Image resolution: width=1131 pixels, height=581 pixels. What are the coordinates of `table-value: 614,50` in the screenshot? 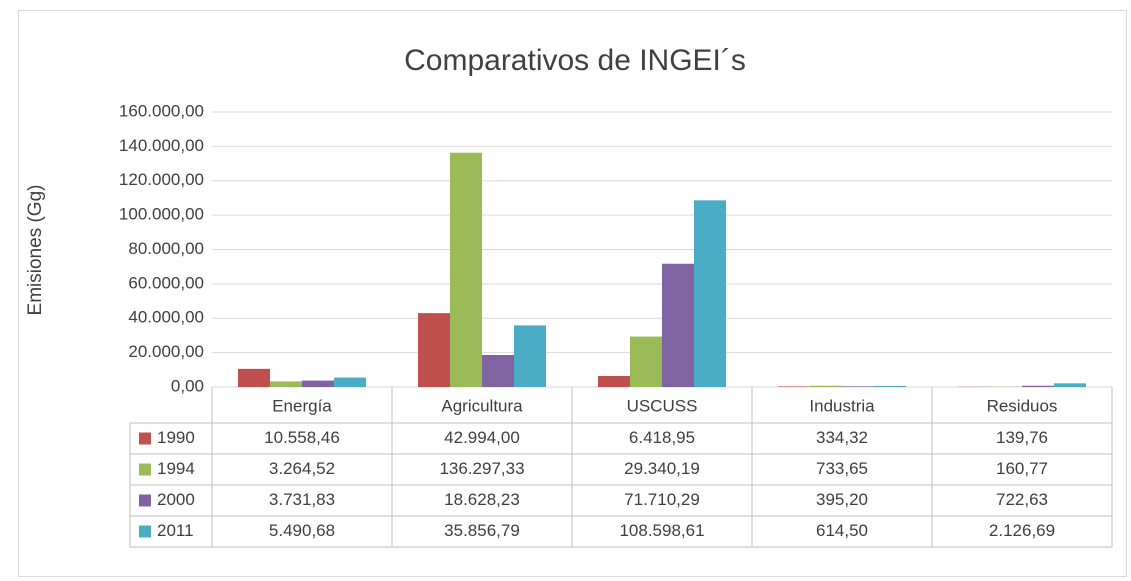 It's located at (842, 530).